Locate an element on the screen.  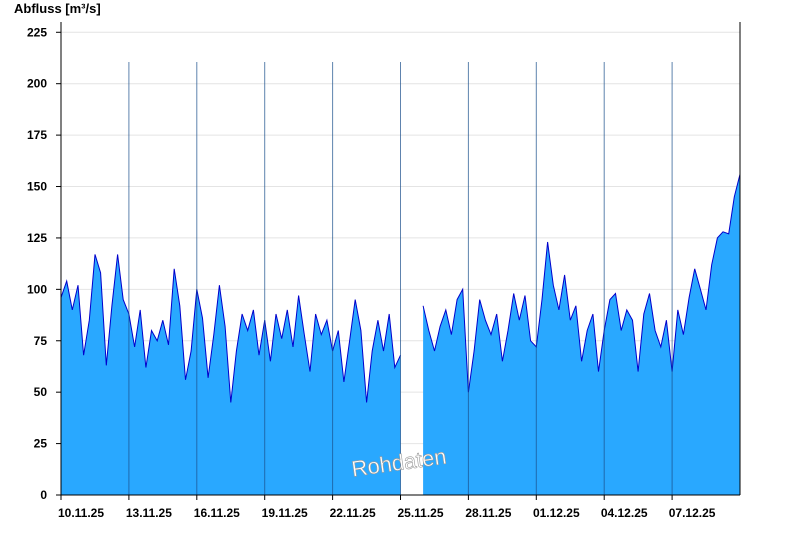
y-tick-label: 225 is located at coordinates (37, 32).